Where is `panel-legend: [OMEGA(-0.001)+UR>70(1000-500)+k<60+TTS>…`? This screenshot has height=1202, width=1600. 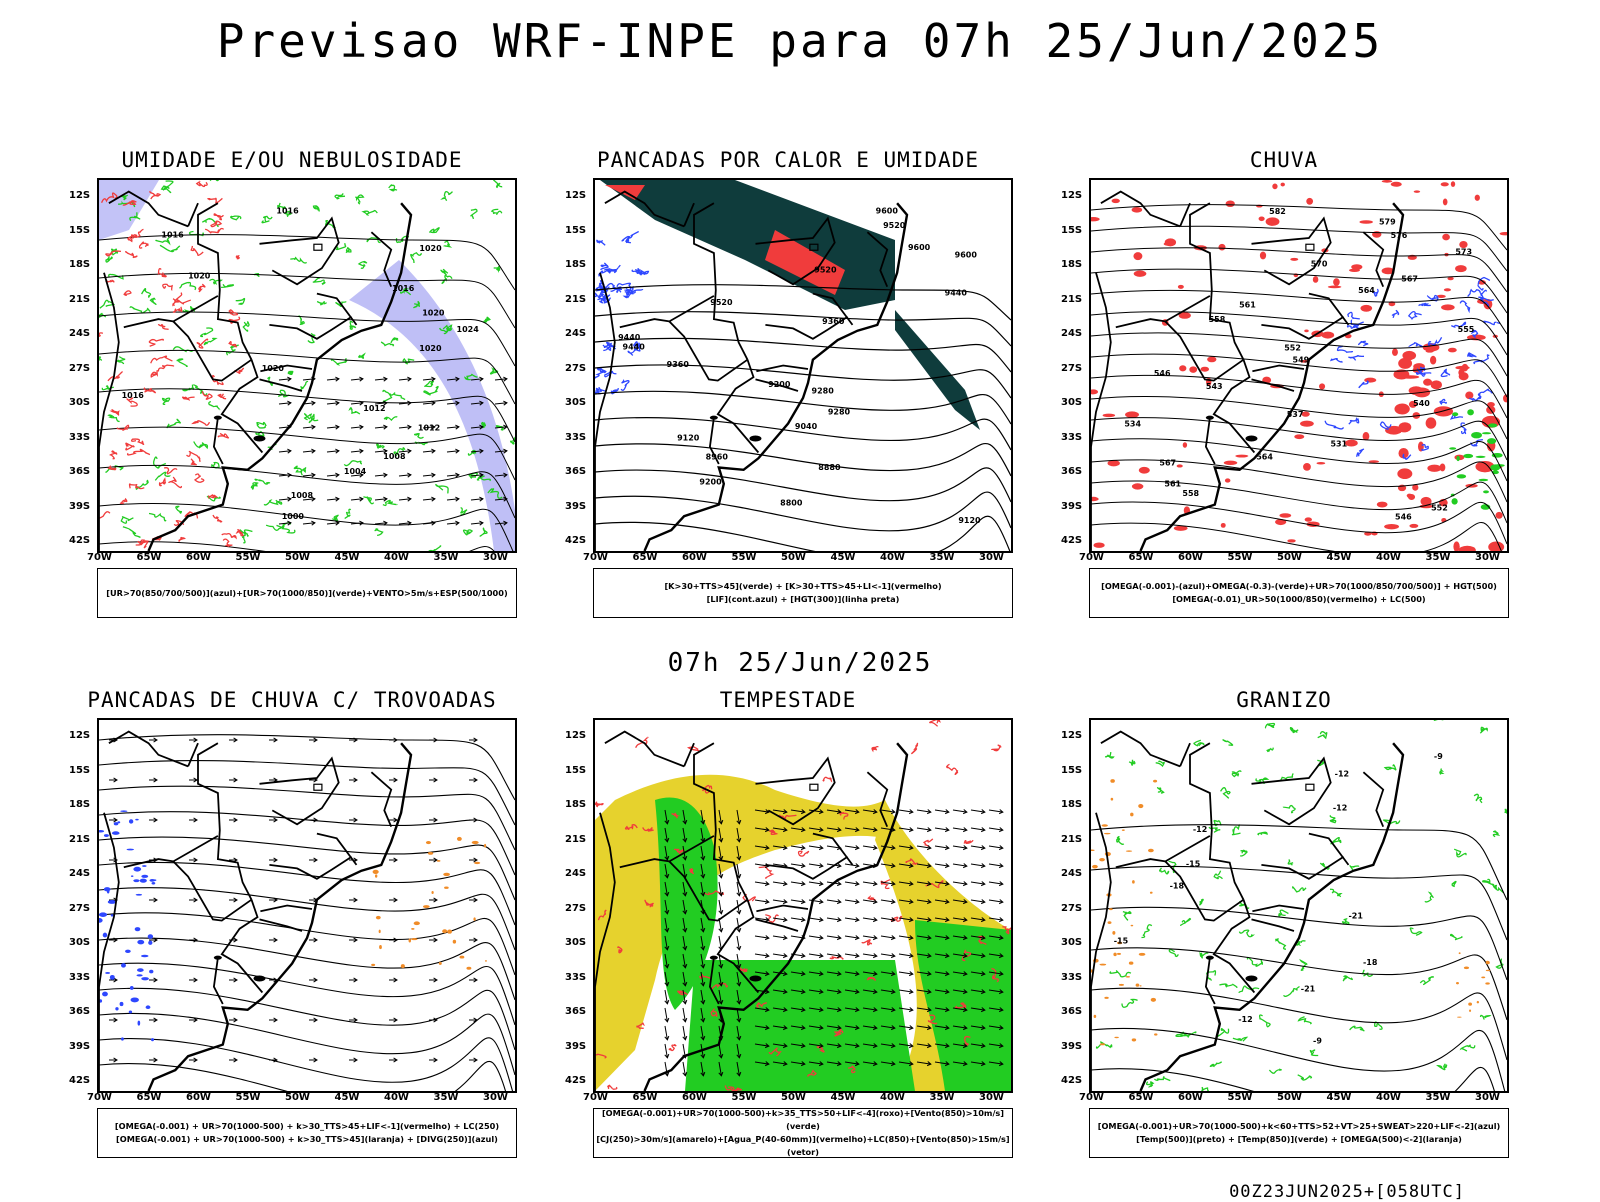
panel-legend: [OMEGA(-0.001)+UR>70(1000-500)+k<60+TTS>… is located at coordinates (1299, 1133).